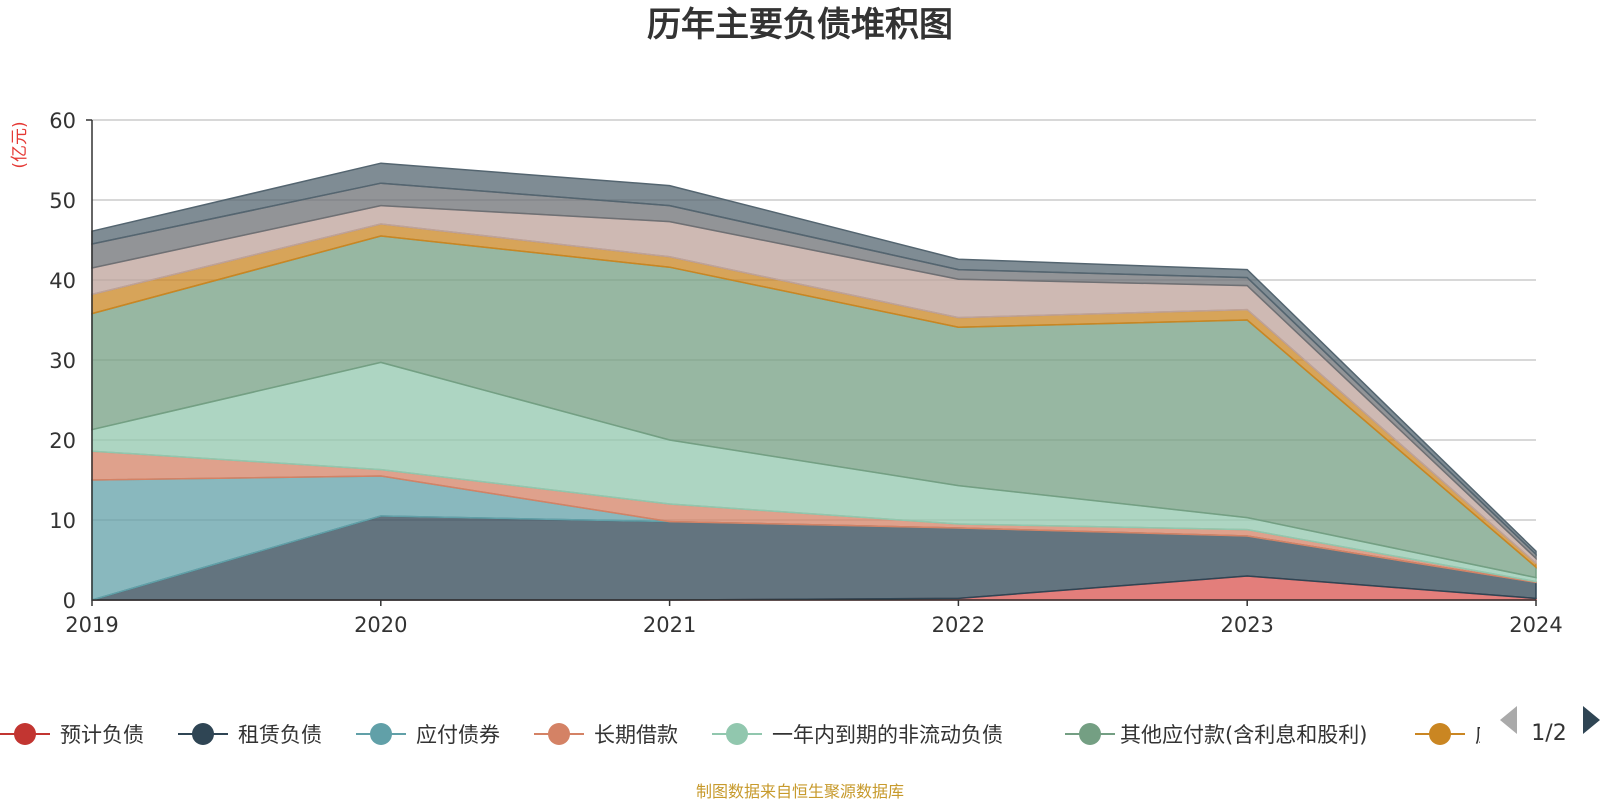  What do you see at coordinates (62, 281) in the screenshot?
I see `y-tick-label: 40` at bounding box center [62, 281].